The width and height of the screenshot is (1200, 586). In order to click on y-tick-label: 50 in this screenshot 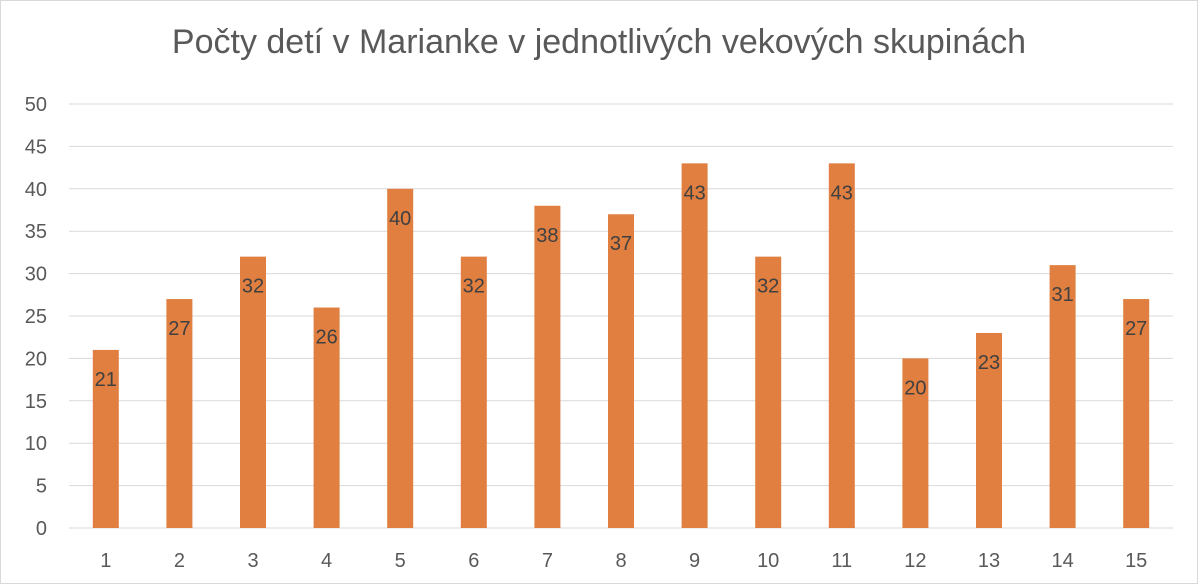, I will do `click(36, 105)`.